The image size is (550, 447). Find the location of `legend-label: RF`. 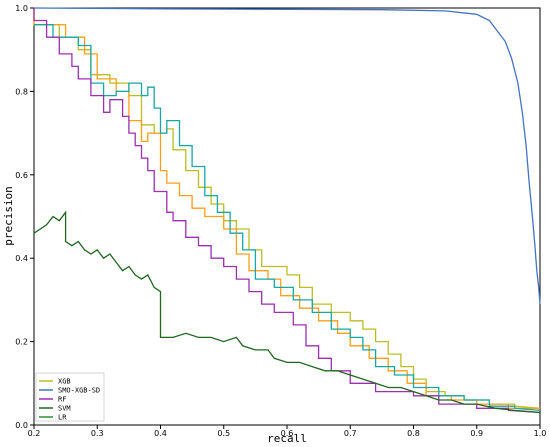

legend-label: RF is located at coordinates (62, 400).